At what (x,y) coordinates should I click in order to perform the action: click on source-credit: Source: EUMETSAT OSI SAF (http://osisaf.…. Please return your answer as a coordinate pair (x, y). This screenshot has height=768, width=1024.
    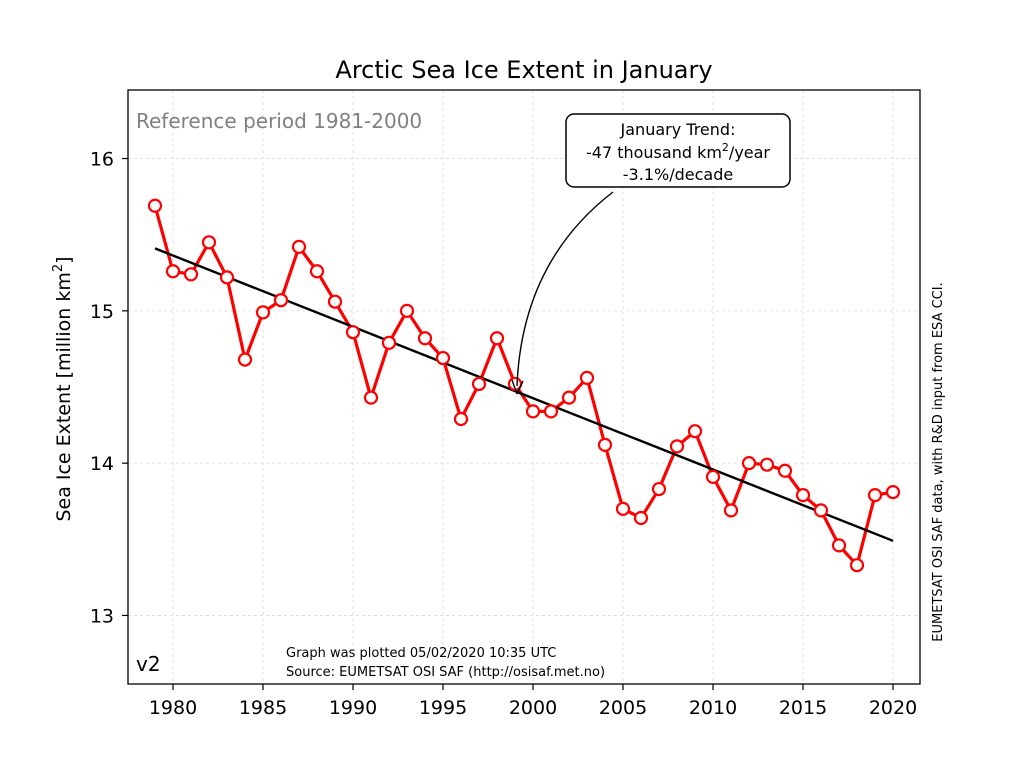
    Looking at the image, I should click on (445, 672).